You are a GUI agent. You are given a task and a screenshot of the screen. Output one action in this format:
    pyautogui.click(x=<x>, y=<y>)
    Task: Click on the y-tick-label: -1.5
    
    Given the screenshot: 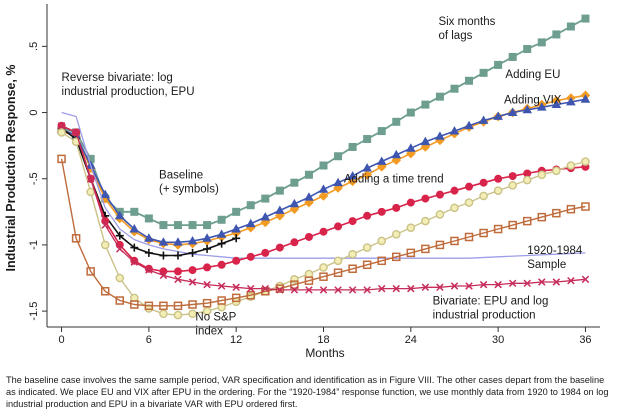 What is the action you would take?
    pyautogui.click(x=34, y=311)
    